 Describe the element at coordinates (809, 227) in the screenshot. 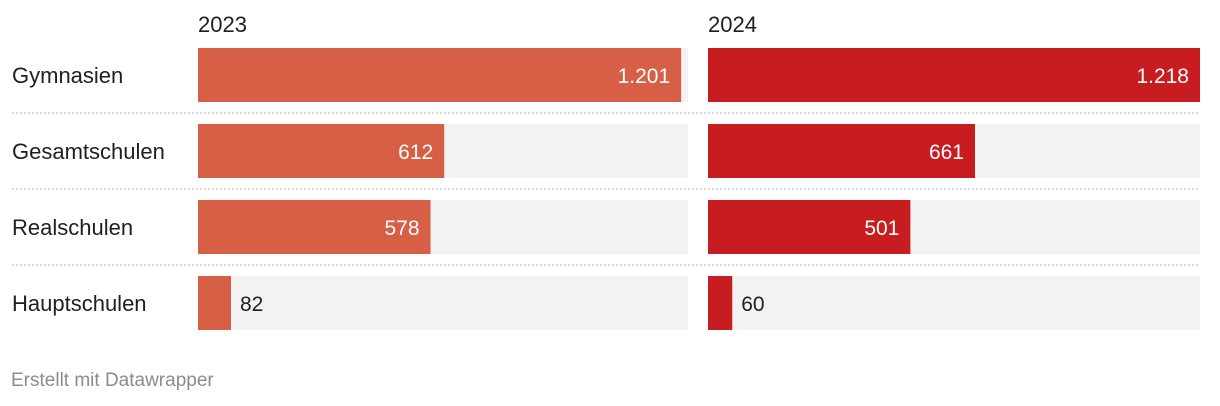

I see `bar-2024-realschulen` at that location.